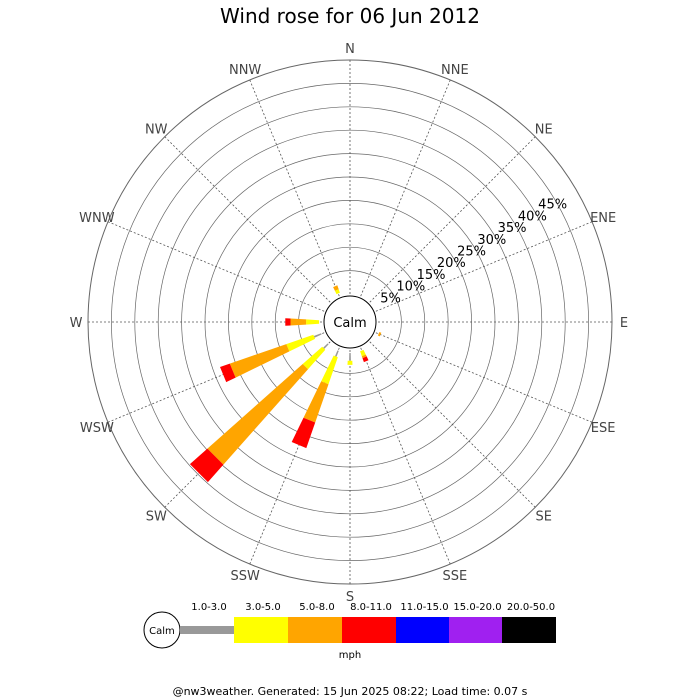 This screenshot has width=700, height=700. Describe the element at coordinates (76, 323) in the screenshot. I see `direction-label-w: W` at that location.